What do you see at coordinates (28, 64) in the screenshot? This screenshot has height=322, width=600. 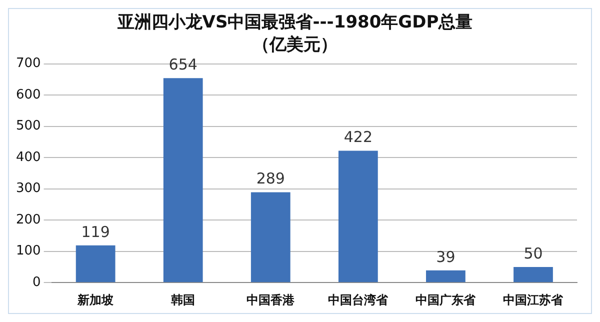 I see `y-tick-label: 700` at bounding box center [28, 64].